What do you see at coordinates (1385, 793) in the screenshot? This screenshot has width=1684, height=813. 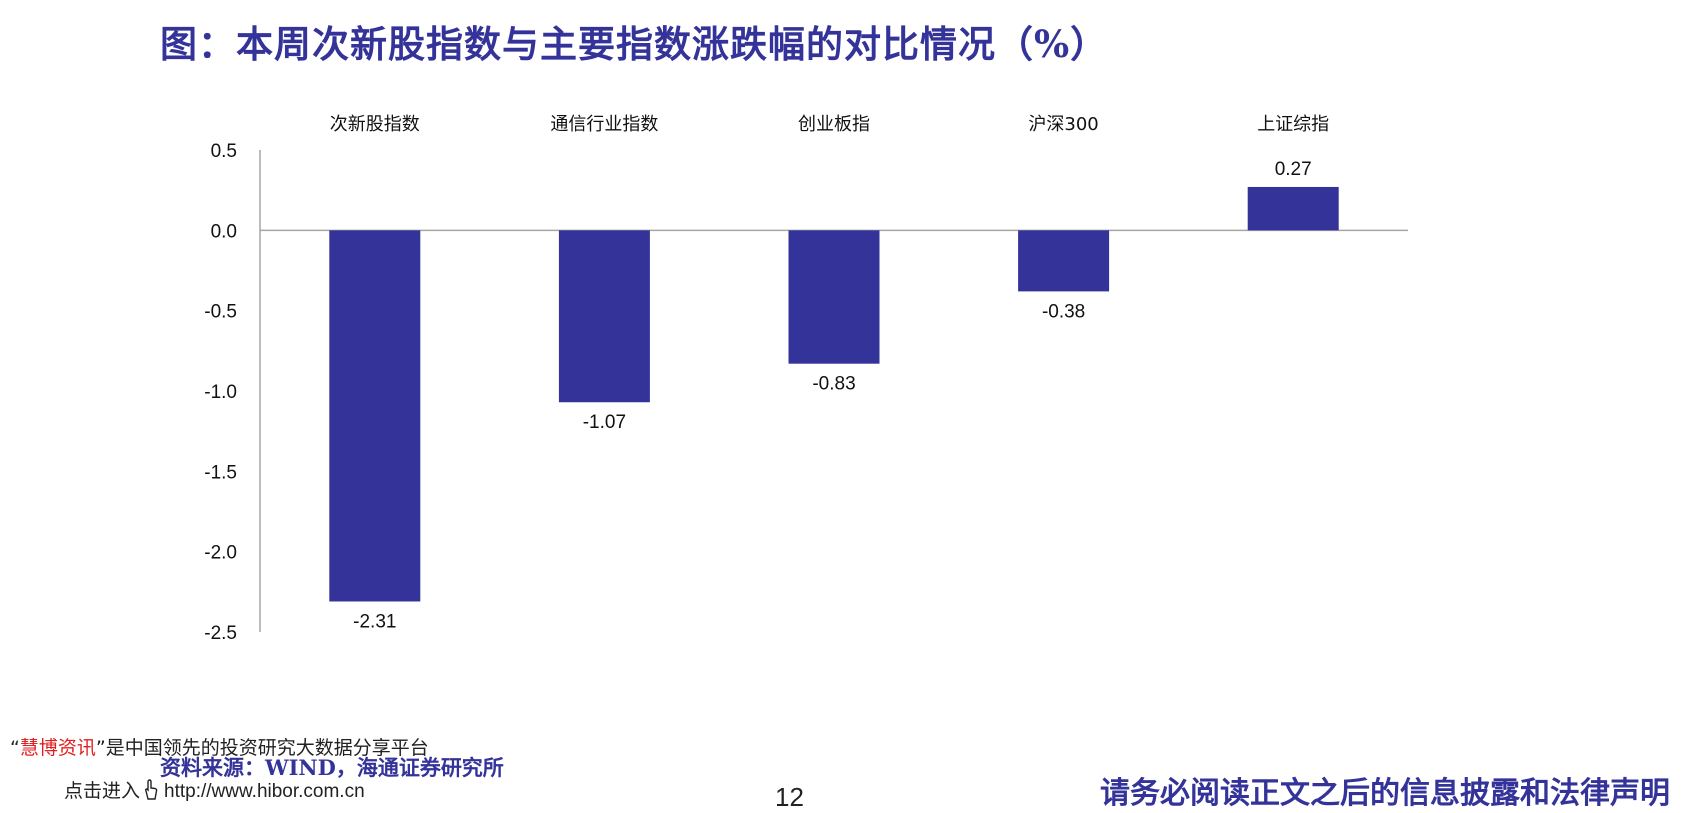 I see `disclaimer-text: 请务必阅读正文之后的信息披露和法律声明` at bounding box center [1385, 793].